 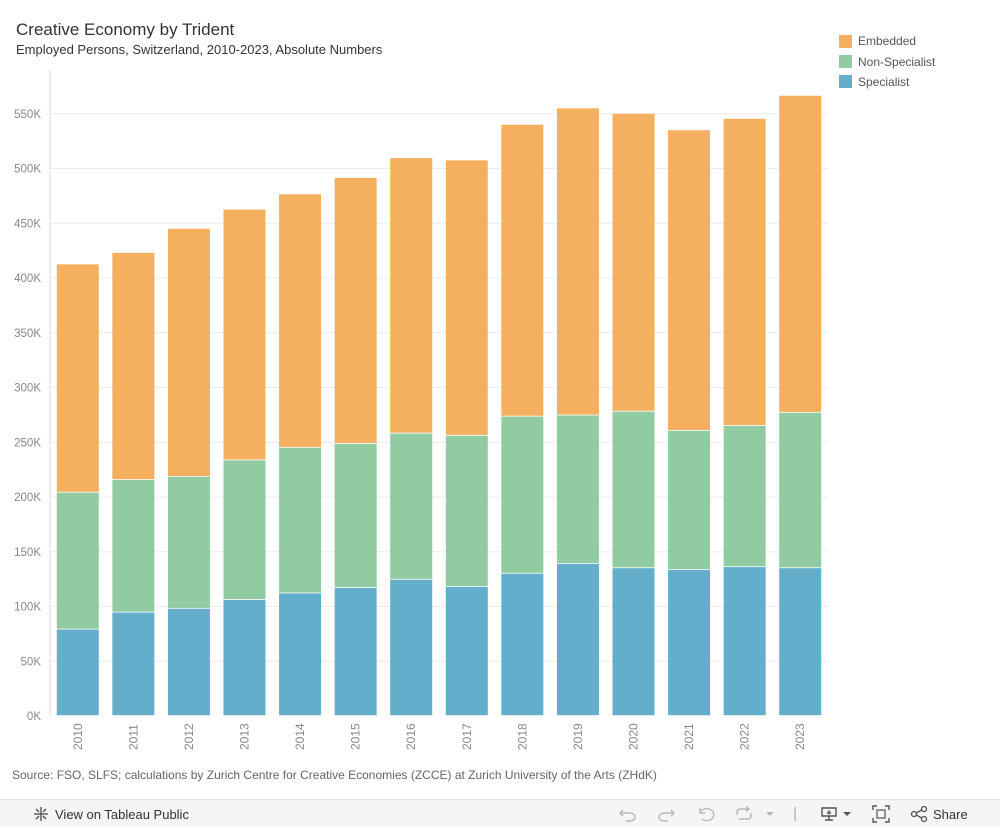 I want to click on bar-non-specialist-2015, so click(x=355, y=515).